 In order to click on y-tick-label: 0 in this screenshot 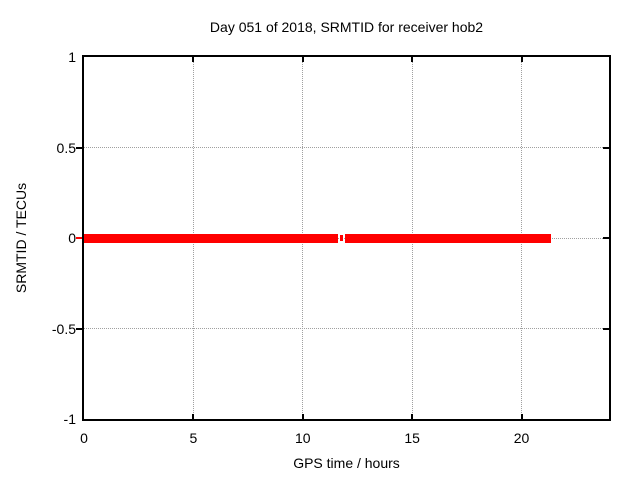, I will do `click(72, 238)`.